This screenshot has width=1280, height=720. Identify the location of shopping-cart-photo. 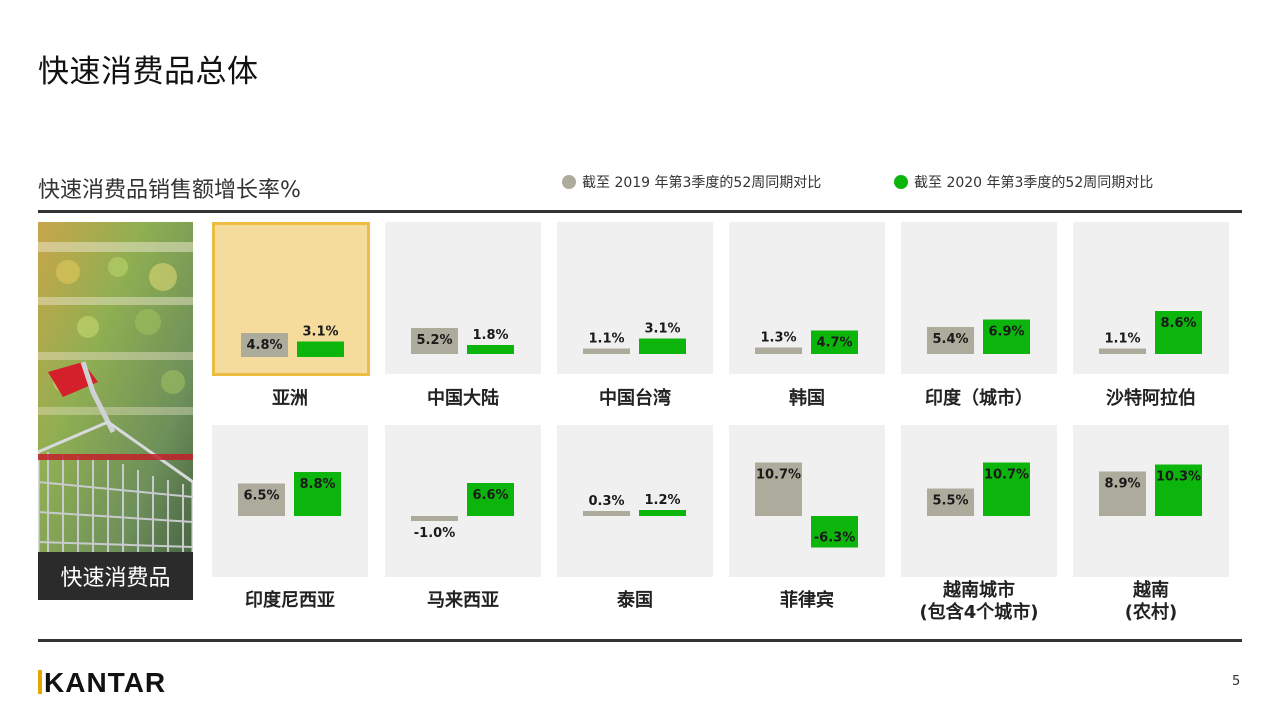
(115, 411).